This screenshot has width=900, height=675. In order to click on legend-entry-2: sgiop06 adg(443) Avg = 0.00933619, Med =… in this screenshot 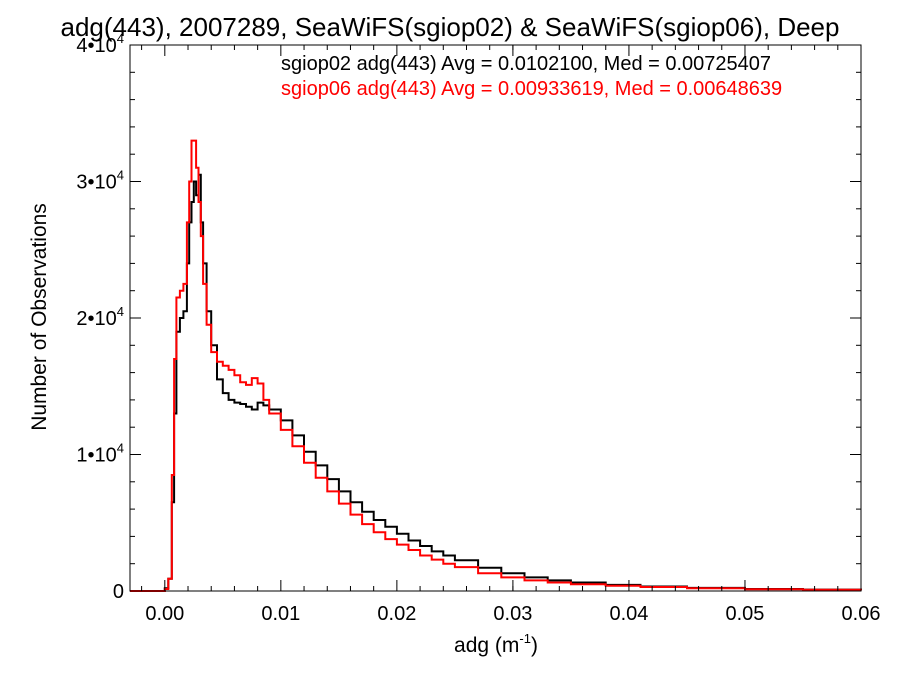, I will do `click(531, 89)`.